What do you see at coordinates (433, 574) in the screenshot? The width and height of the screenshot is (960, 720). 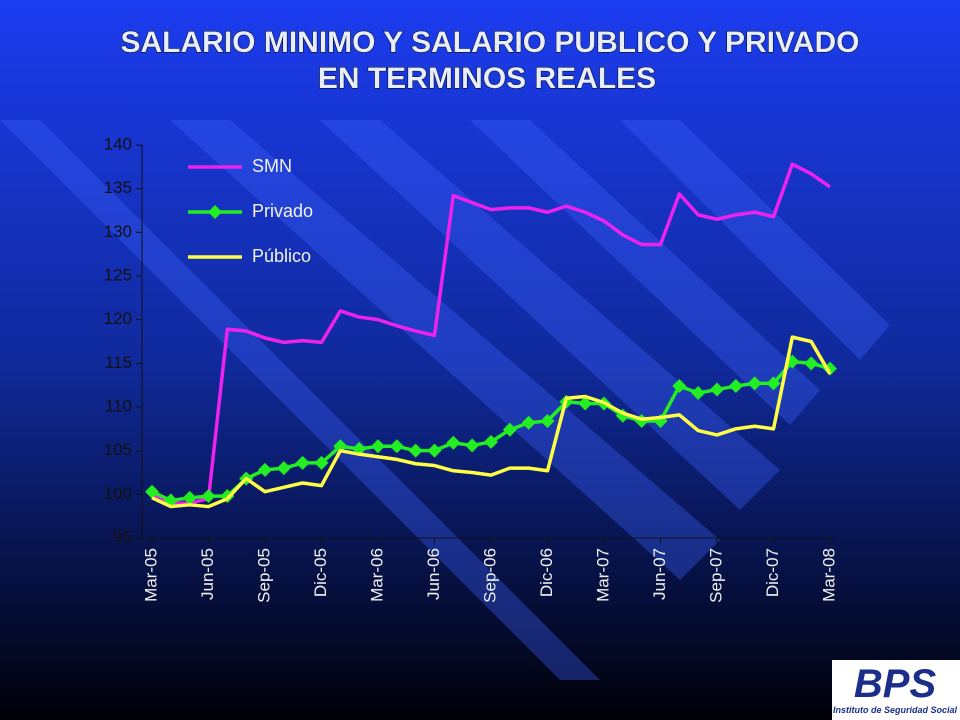 I see `x-tick-label: Jun-06` at bounding box center [433, 574].